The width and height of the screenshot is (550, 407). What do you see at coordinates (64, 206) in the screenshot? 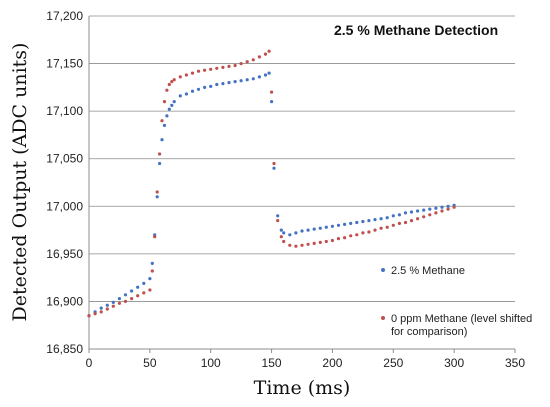
I see `y-tick-label: 17,000` at bounding box center [64, 206].